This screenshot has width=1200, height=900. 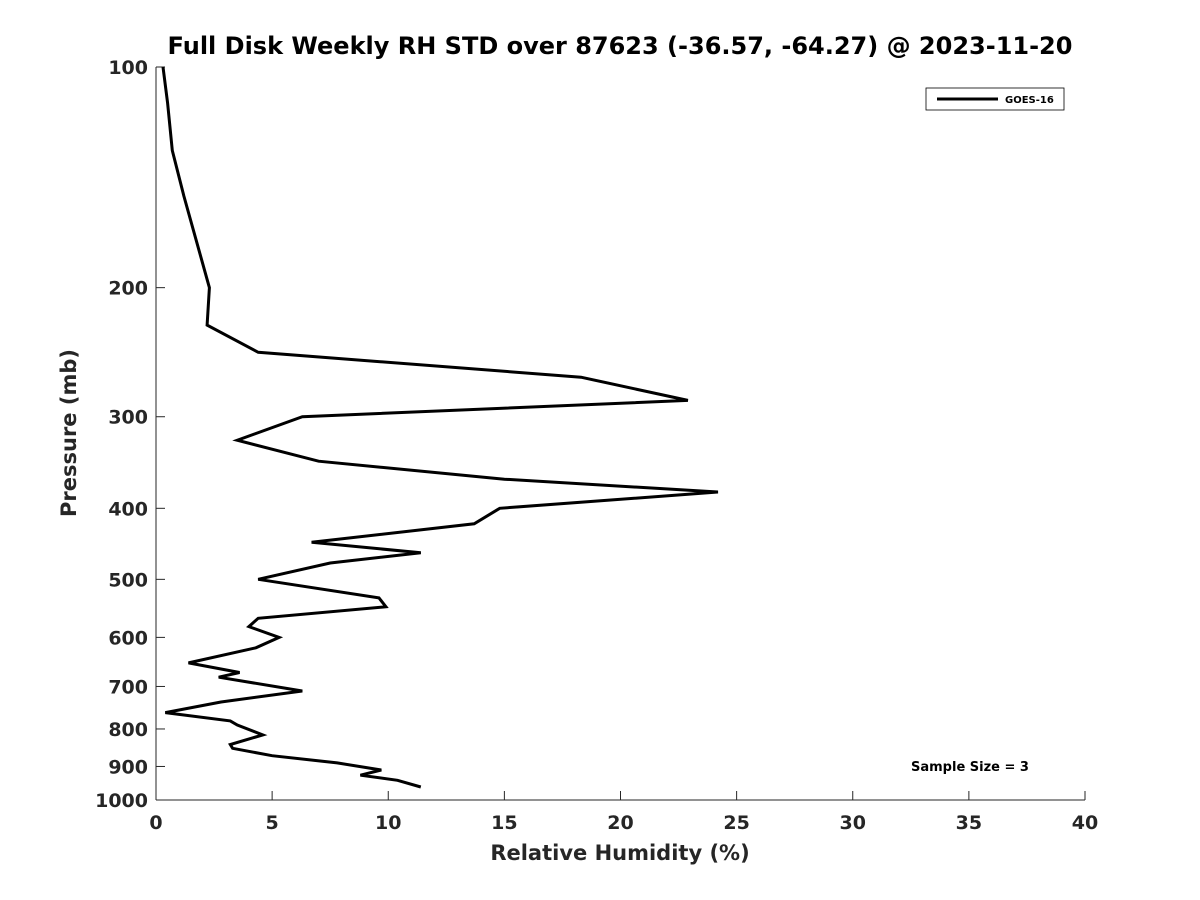 I want to click on y-tick-label: 200, so click(x=128, y=289).